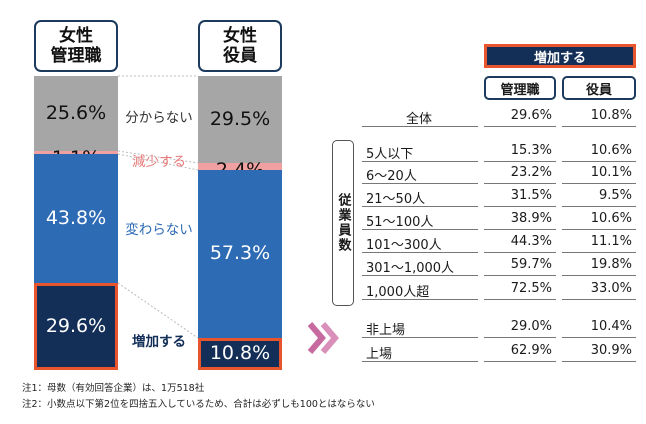 This screenshot has height=424, width=646. I want to click on row-label: 301～1,000人, so click(410, 268).